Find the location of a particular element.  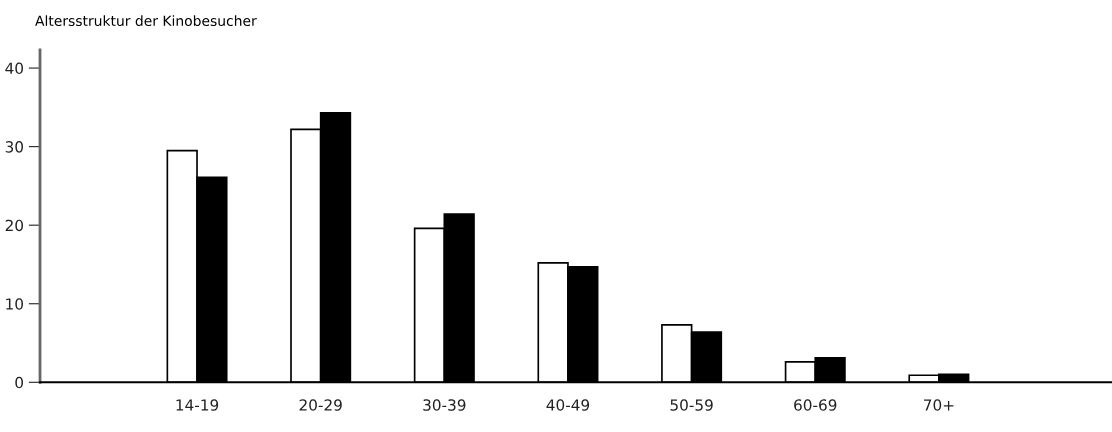

x-tick-label: 70+ is located at coordinates (939, 405).